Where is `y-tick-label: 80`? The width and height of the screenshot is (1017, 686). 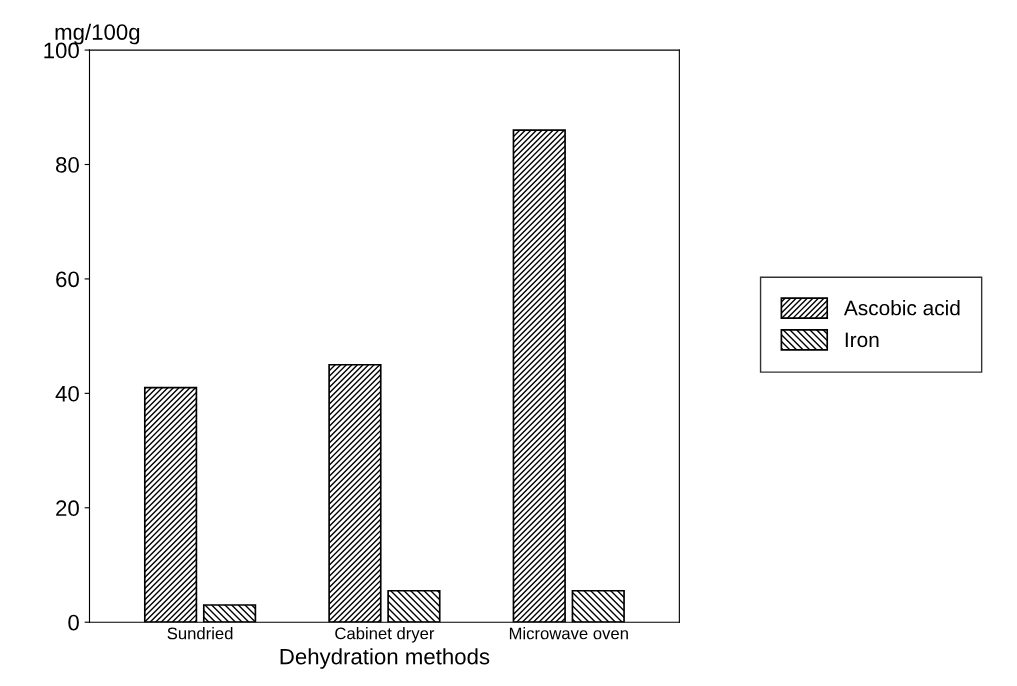
y-tick-label: 80 is located at coordinates (67, 165).